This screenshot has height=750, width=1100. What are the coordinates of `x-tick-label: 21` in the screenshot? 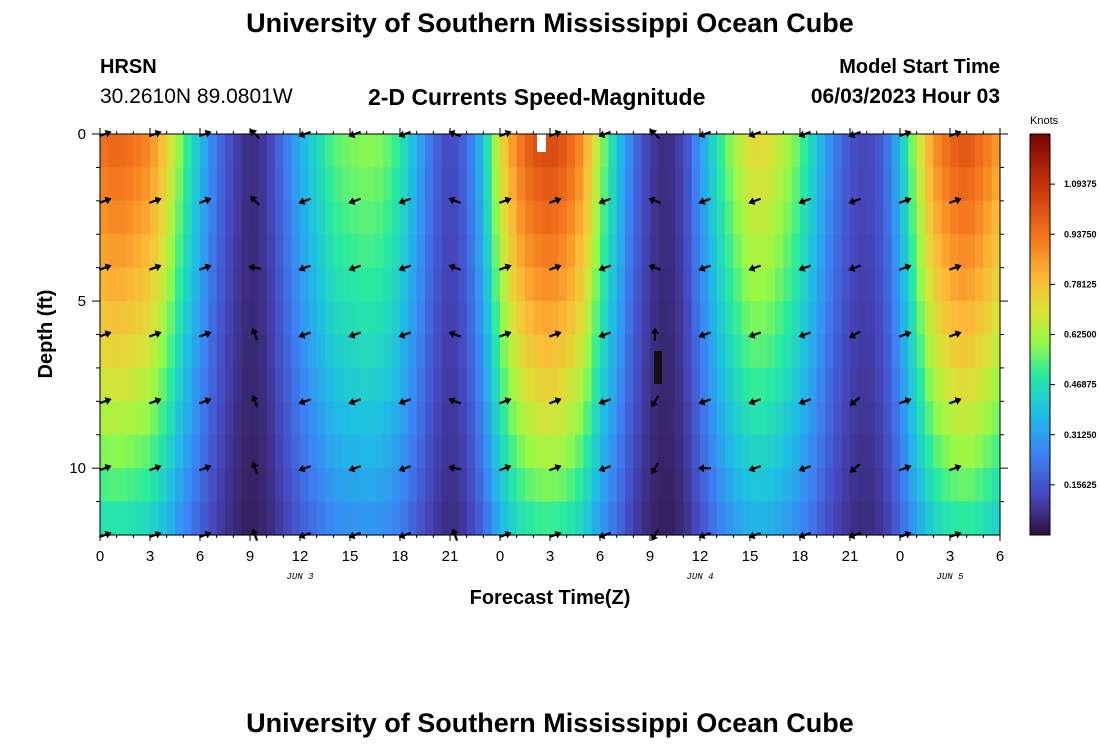 It's located at (850, 556).